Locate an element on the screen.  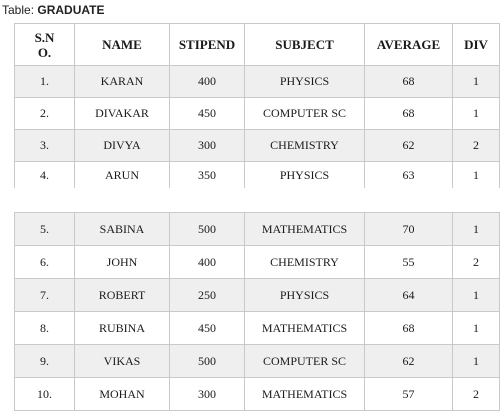
cell-sno: 6. is located at coordinates (44, 262).